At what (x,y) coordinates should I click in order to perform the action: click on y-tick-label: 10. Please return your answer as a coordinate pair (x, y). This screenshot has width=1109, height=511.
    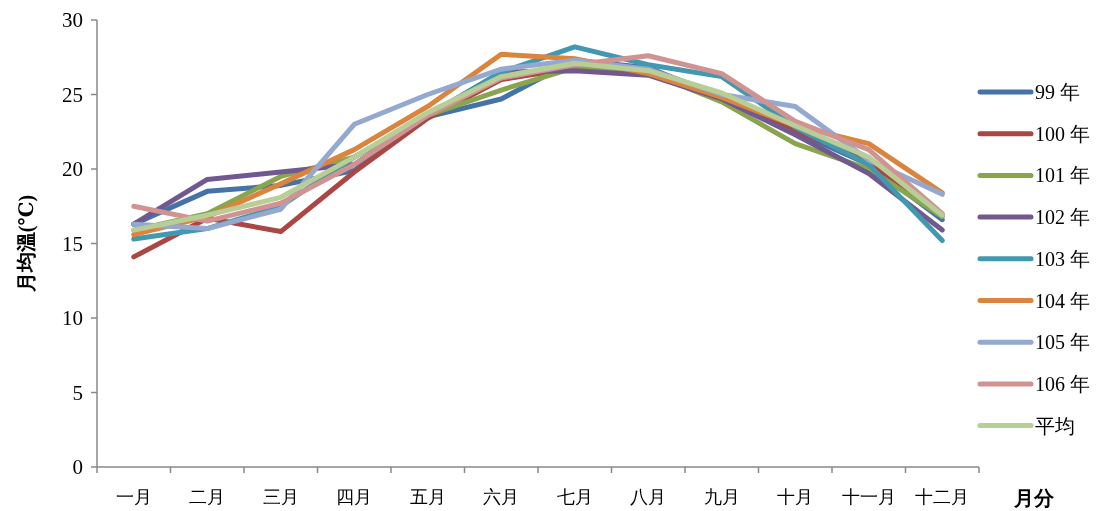
    Looking at the image, I should click on (72, 318).